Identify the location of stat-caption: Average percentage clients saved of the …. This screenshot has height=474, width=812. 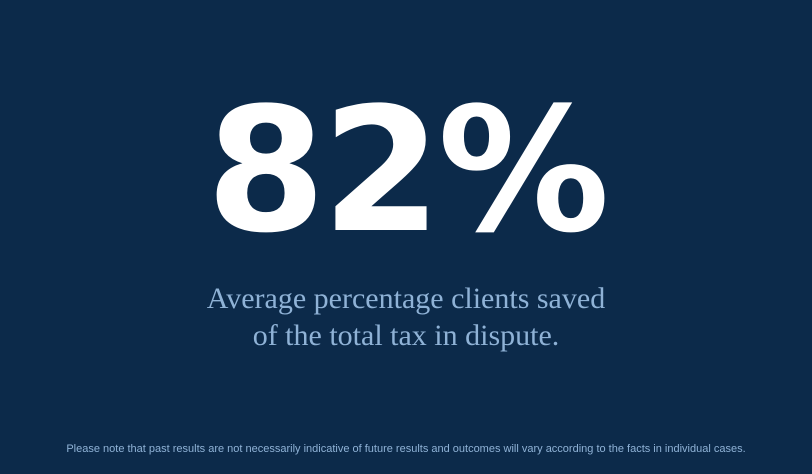
(406, 317).